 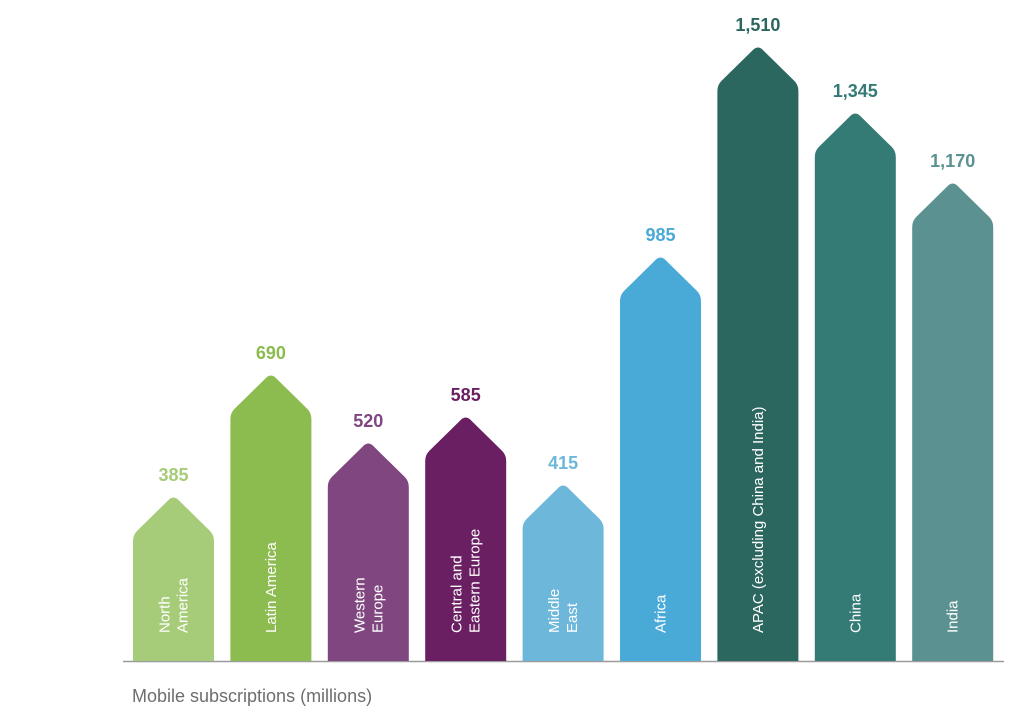 What do you see at coordinates (563, 611) in the screenshot?
I see `category-label: MiddleEast` at bounding box center [563, 611].